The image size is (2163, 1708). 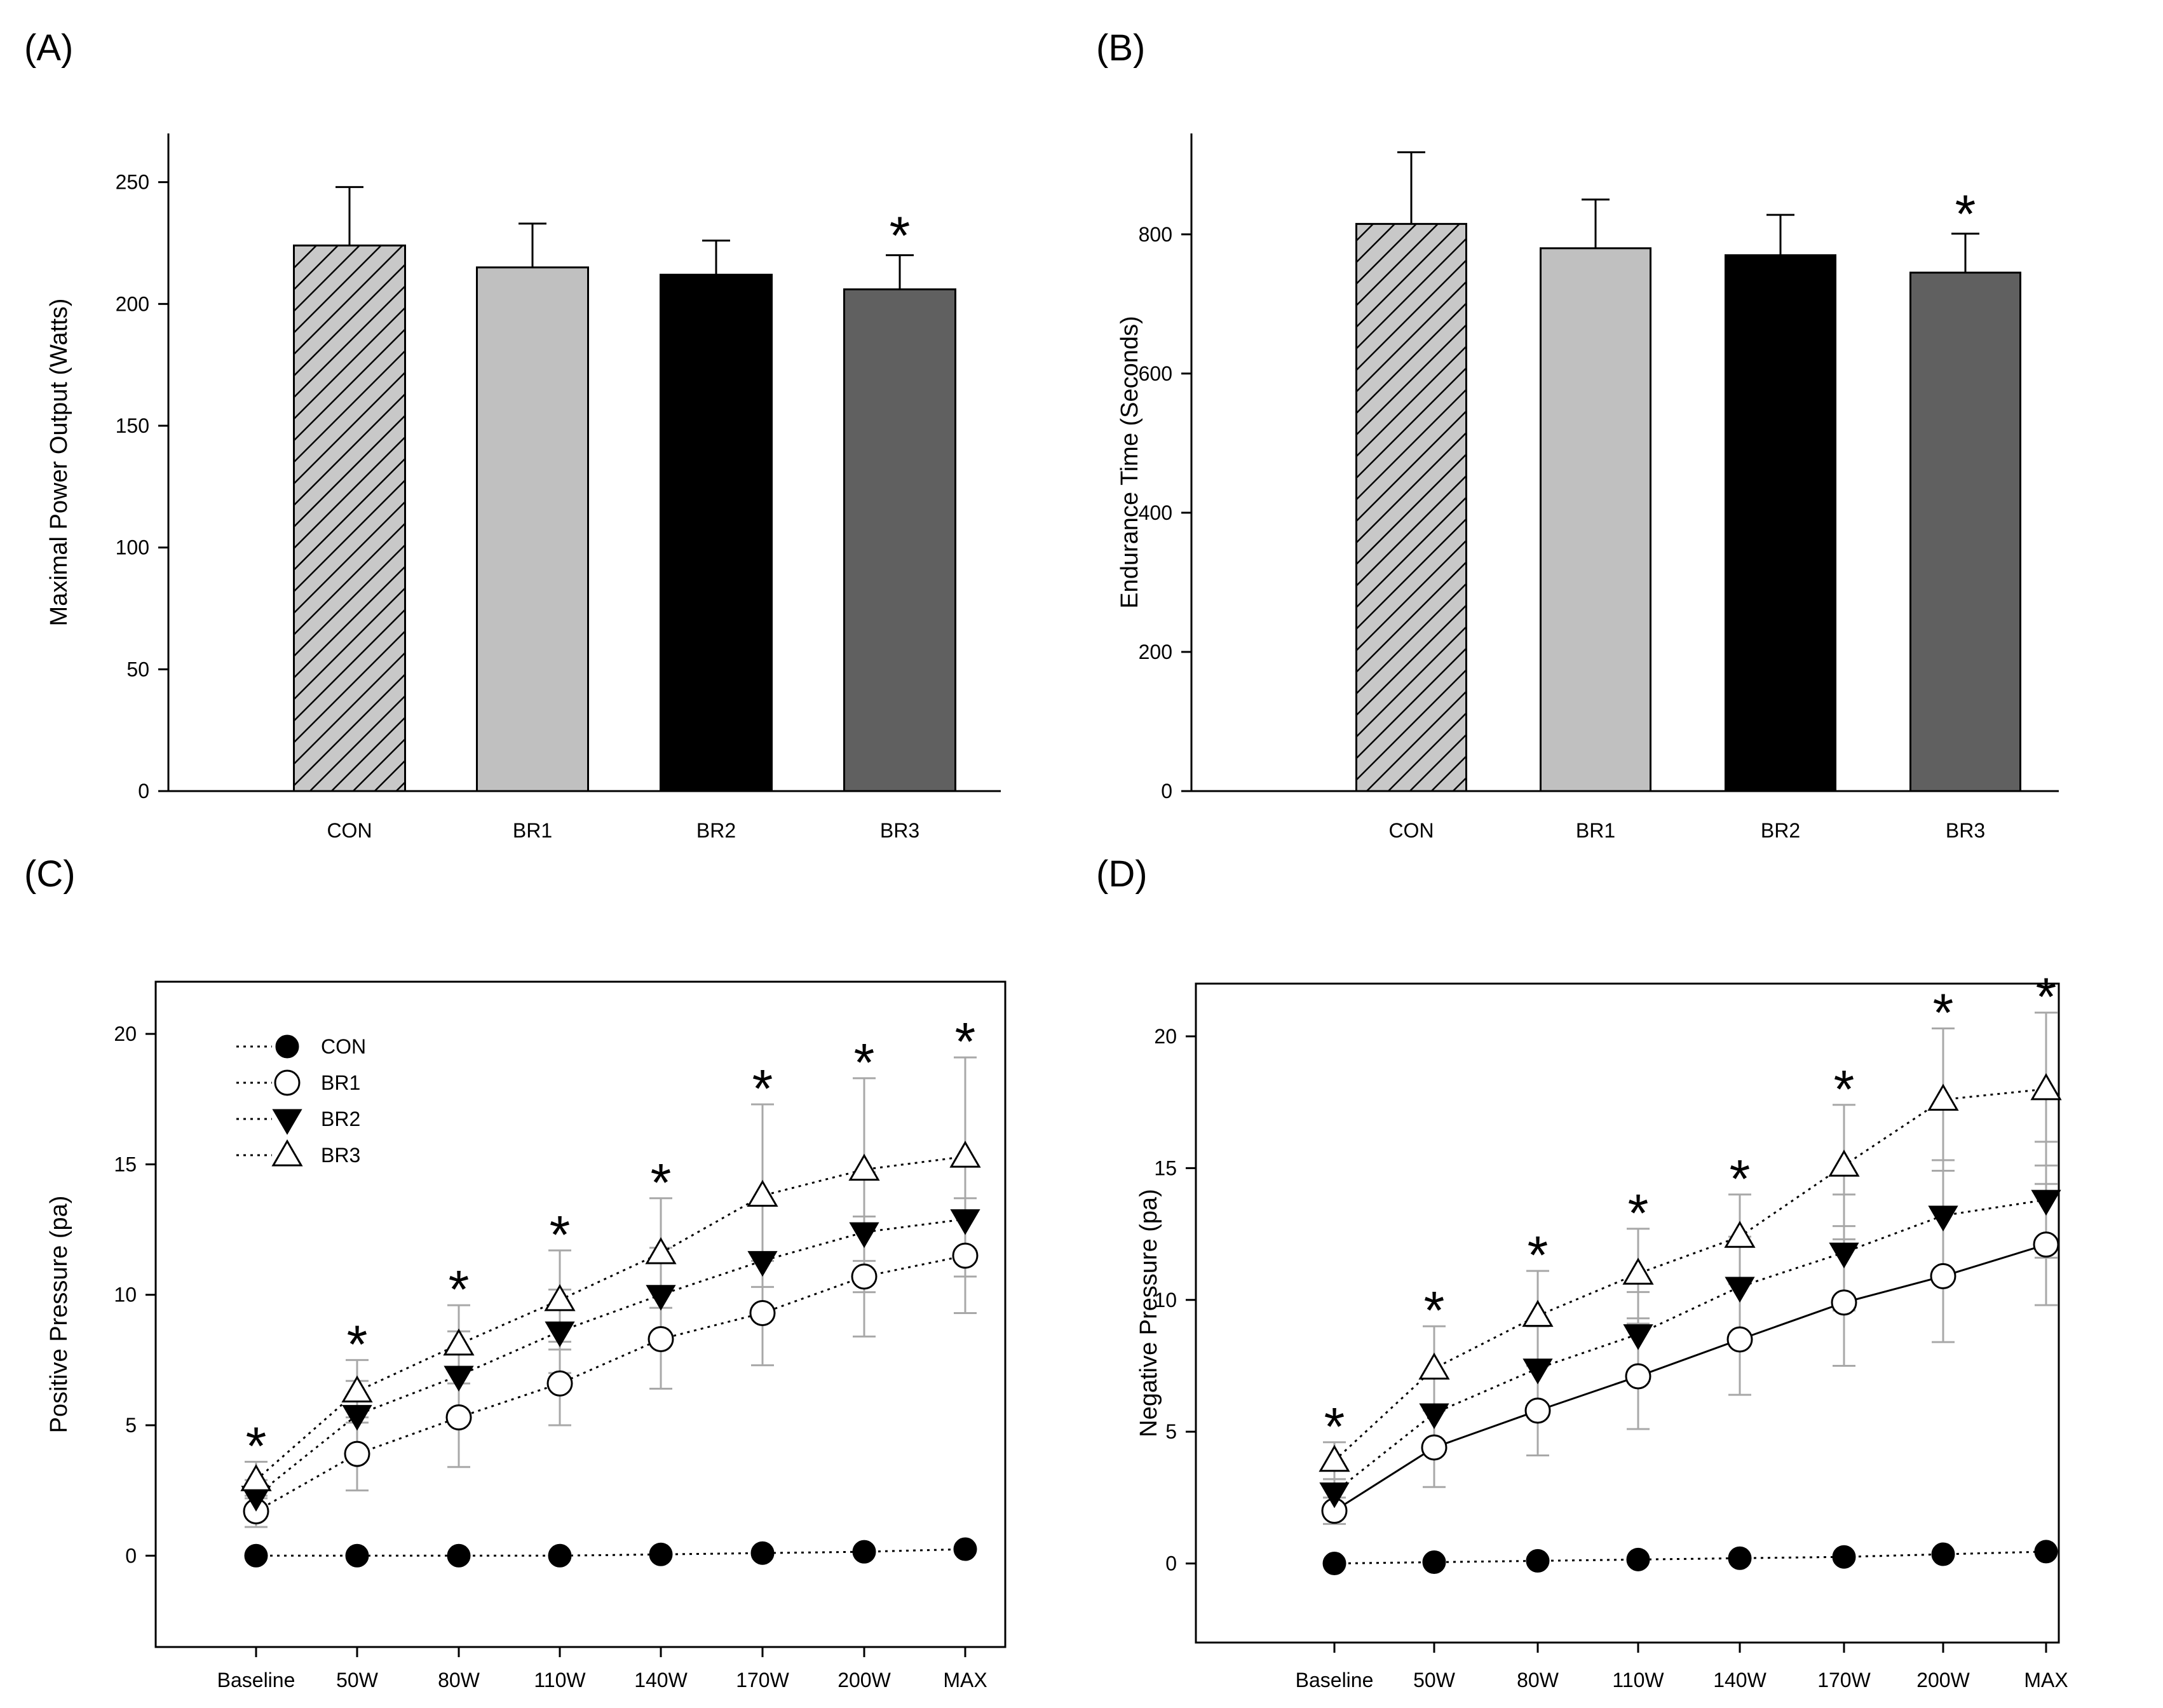 I want to click on legend-label: BR2, so click(x=340, y=1119).